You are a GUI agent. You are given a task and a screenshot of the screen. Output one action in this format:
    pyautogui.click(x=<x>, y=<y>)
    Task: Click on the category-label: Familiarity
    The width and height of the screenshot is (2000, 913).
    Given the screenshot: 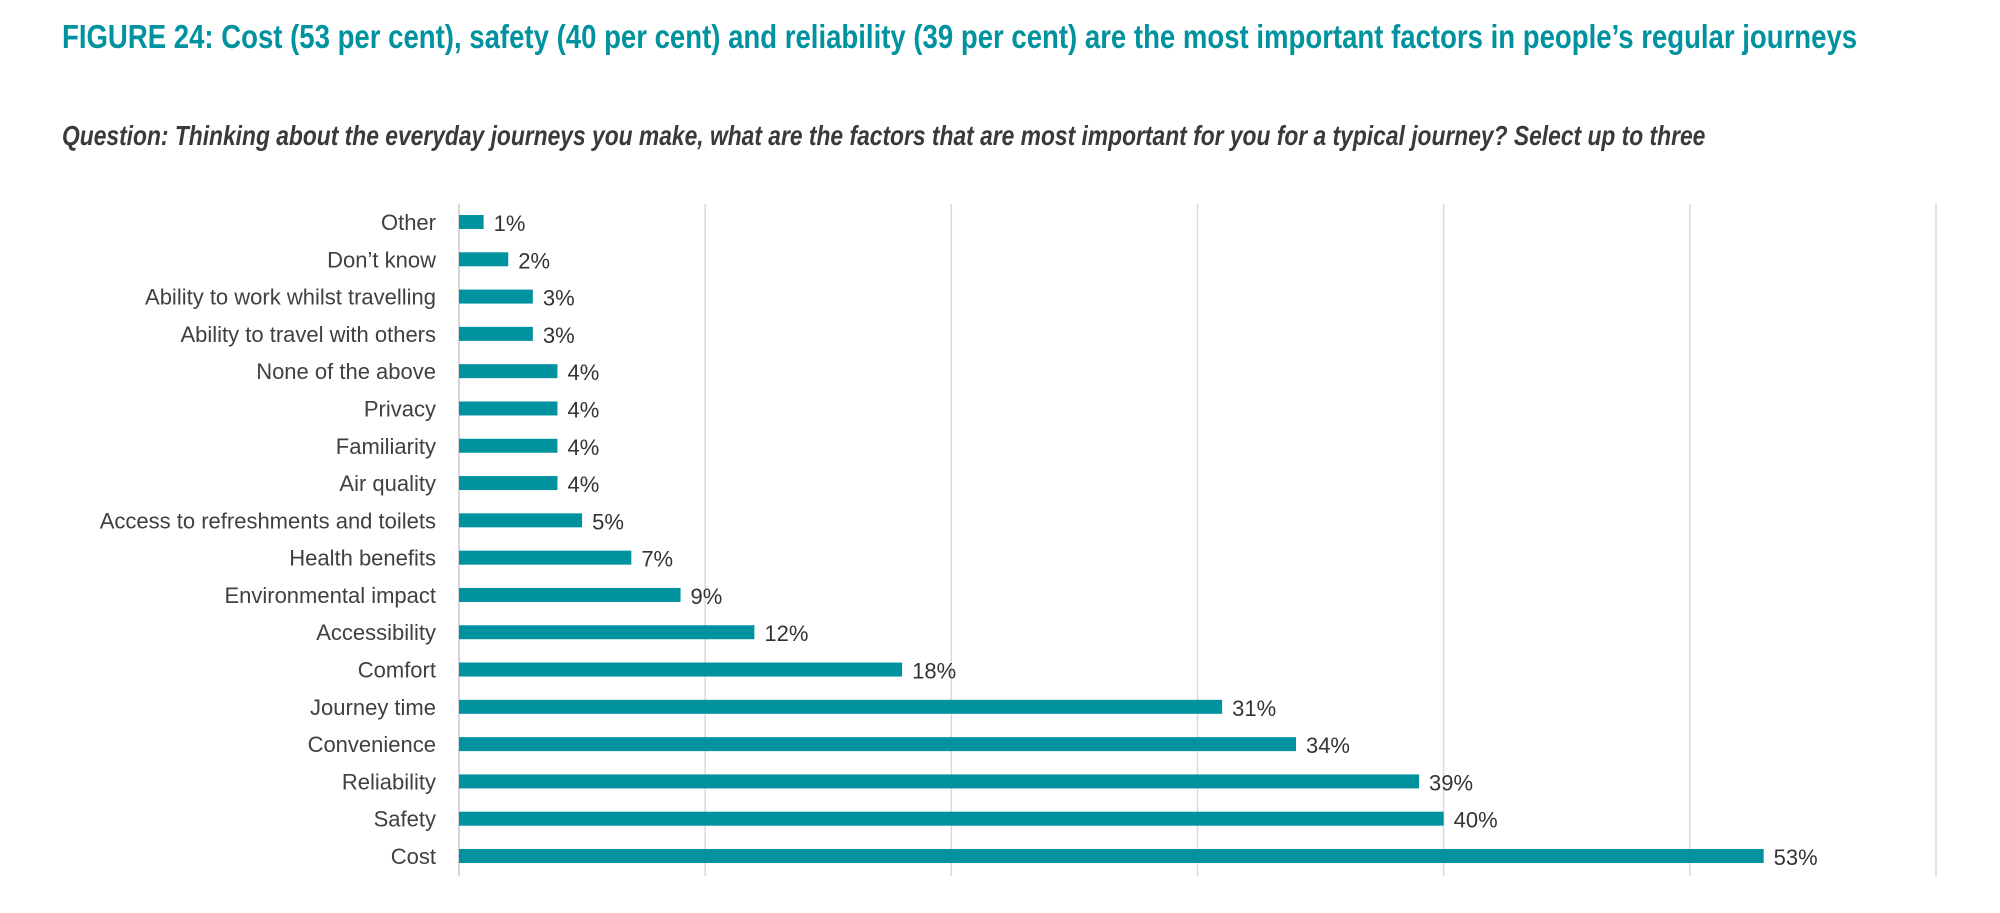 What is the action you would take?
    pyautogui.click(x=386, y=446)
    